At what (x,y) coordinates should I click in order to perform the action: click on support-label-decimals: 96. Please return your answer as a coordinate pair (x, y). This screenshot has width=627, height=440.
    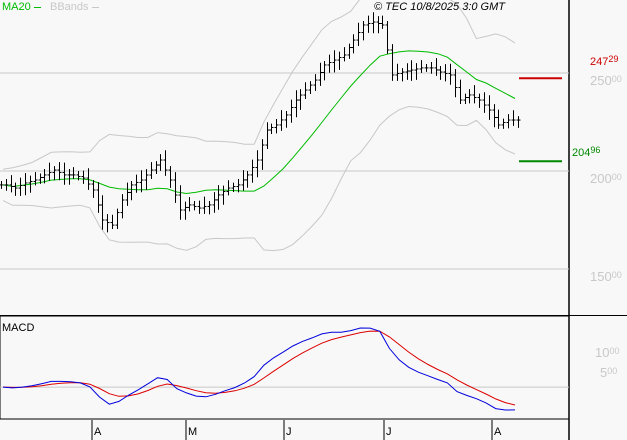
    Looking at the image, I should click on (595, 150).